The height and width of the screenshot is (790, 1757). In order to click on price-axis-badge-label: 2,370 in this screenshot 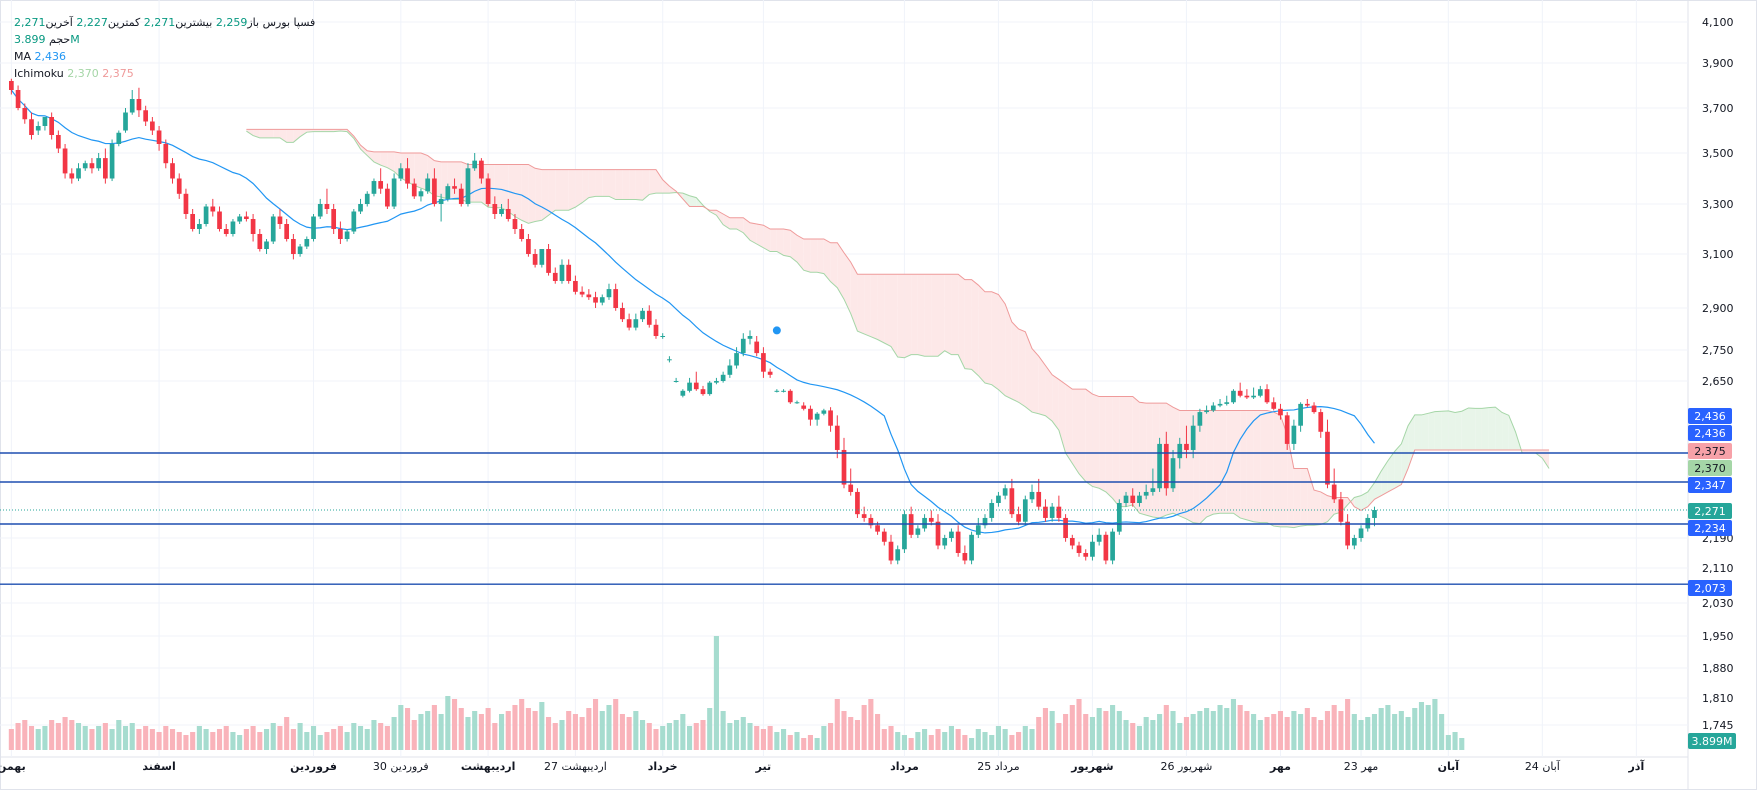, I will do `click(1710, 468)`.